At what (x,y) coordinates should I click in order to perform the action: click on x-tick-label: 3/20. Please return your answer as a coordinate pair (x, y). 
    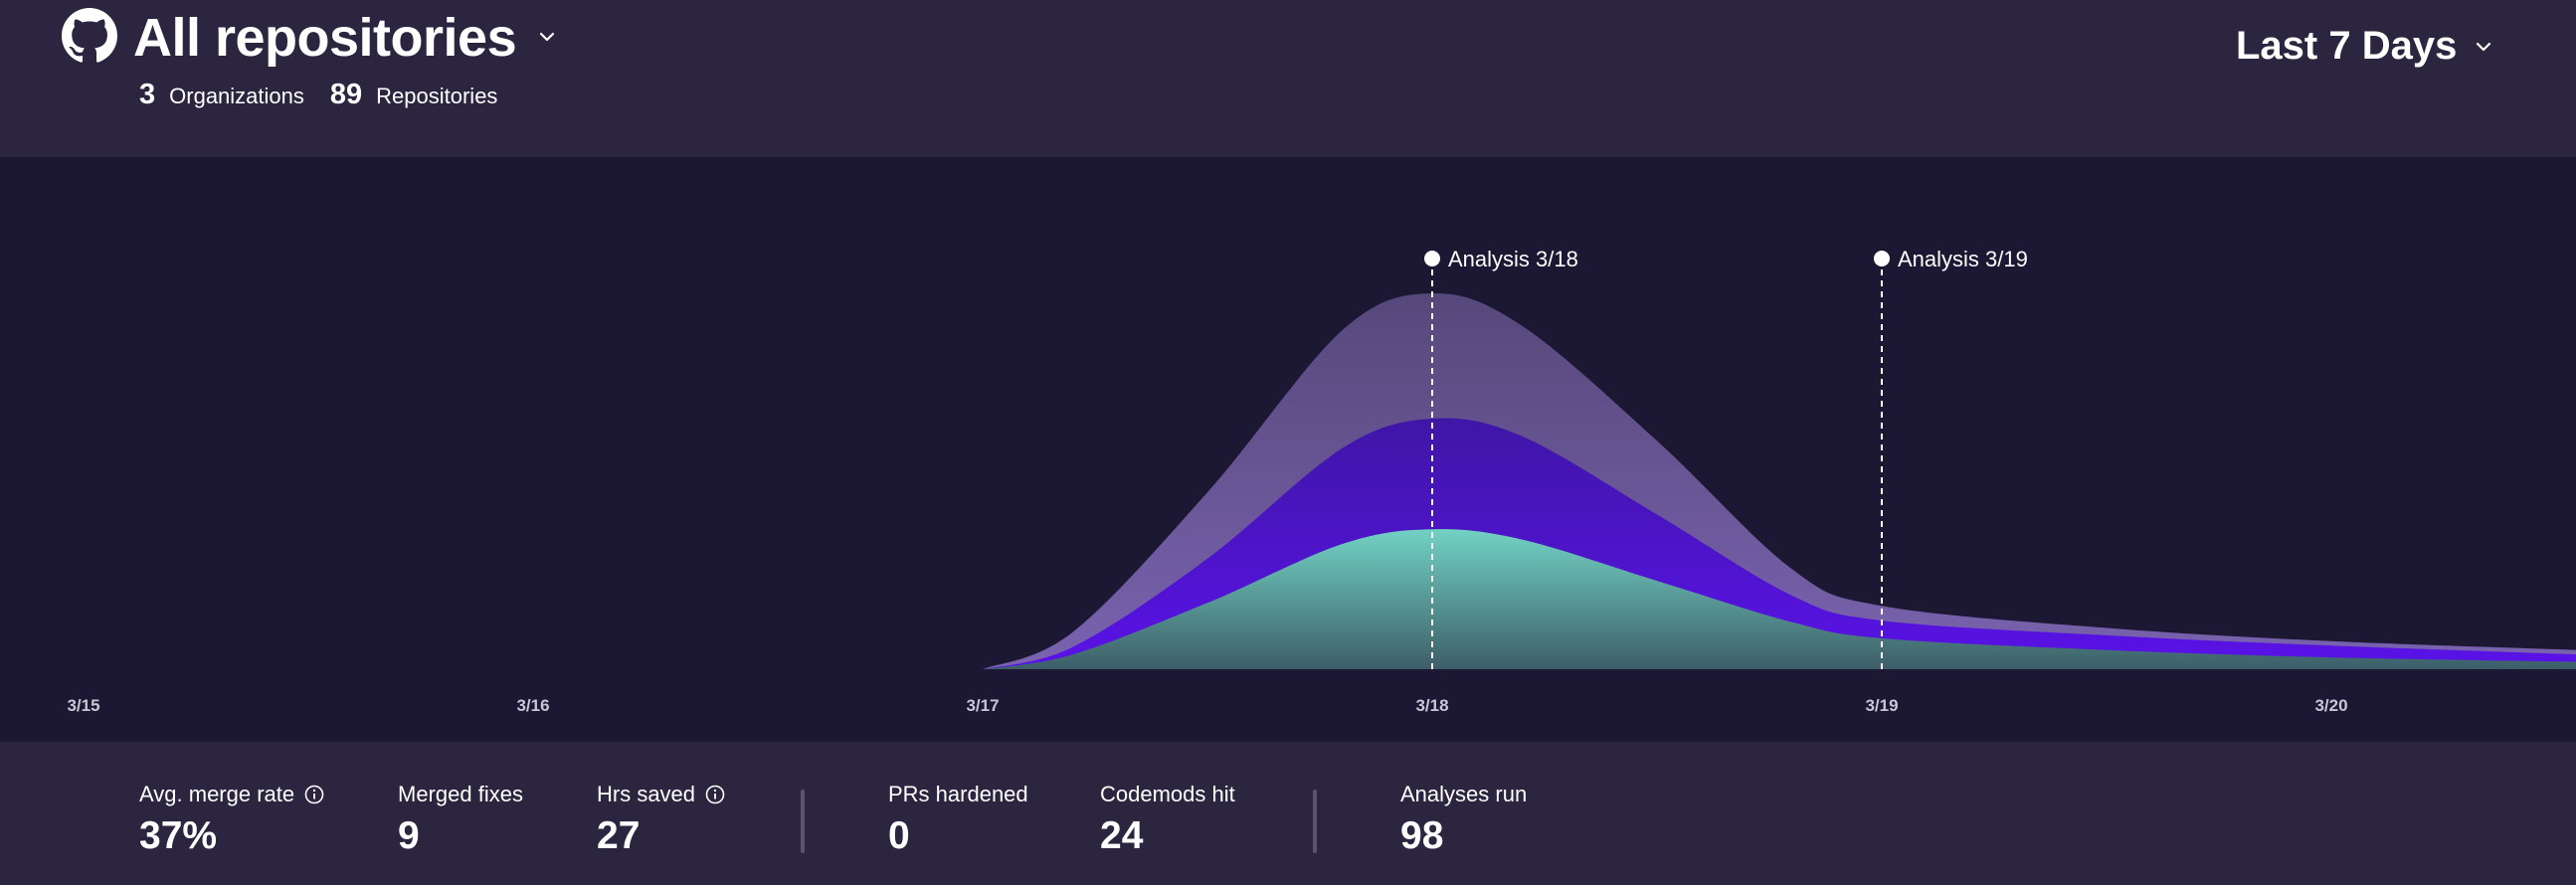
    Looking at the image, I should click on (2330, 705).